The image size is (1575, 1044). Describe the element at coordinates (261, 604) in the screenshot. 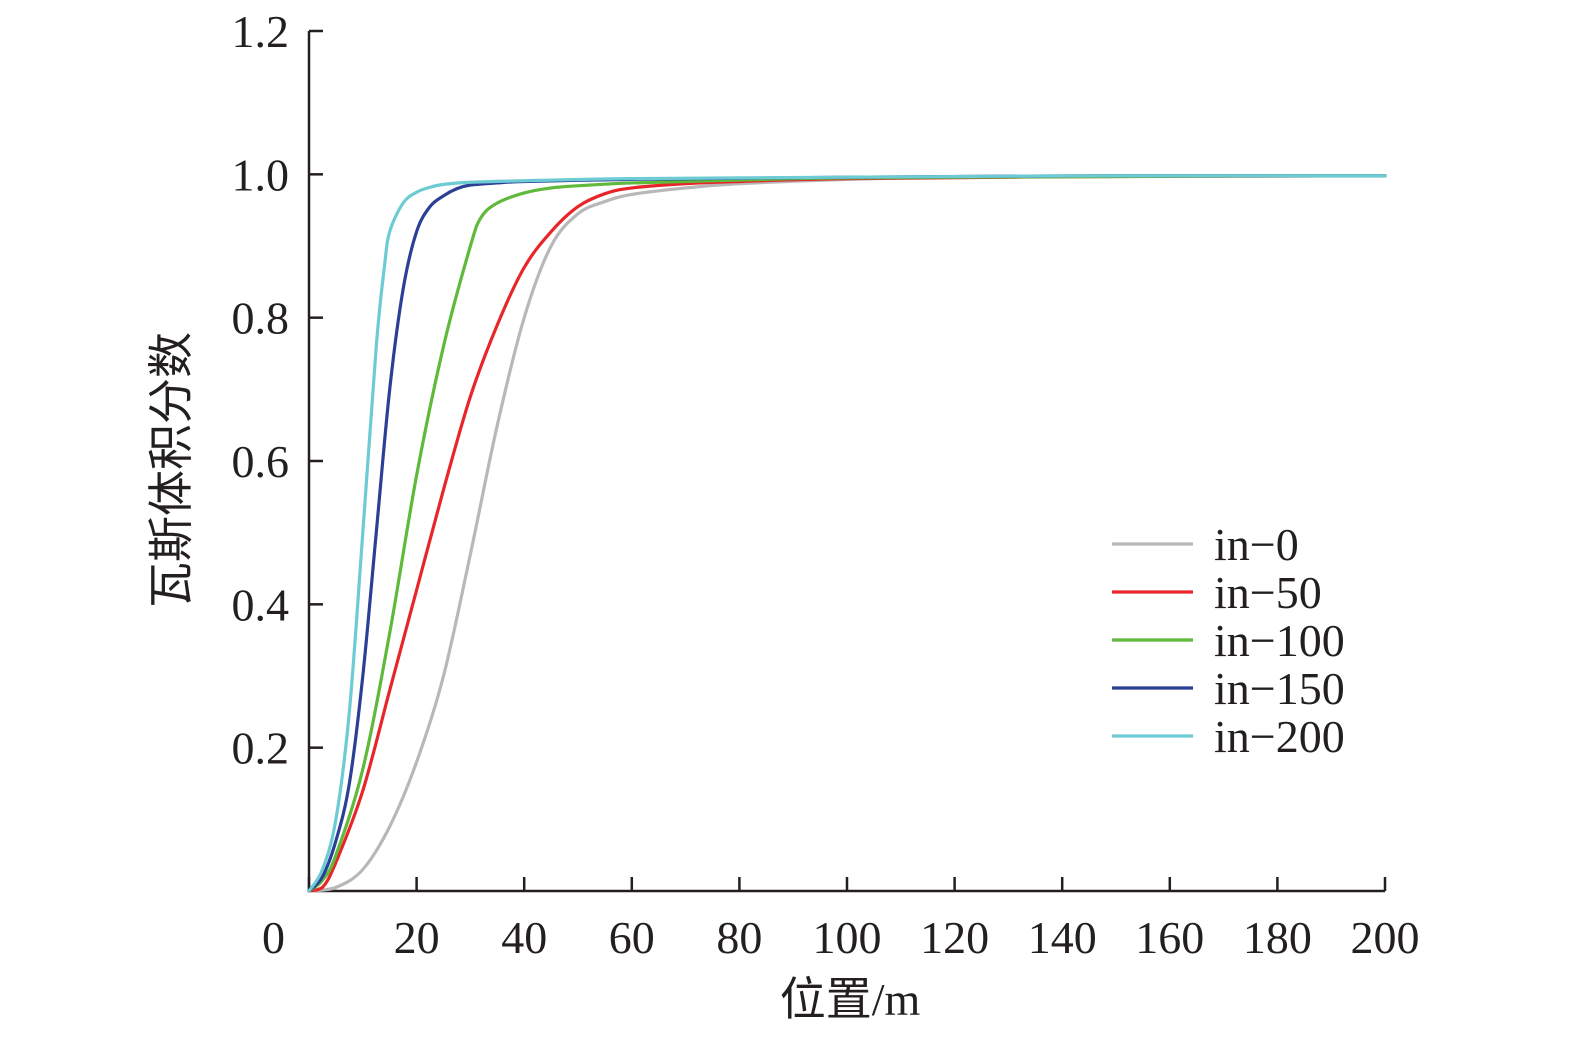

I see `y-tick-label: 0.4` at that location.